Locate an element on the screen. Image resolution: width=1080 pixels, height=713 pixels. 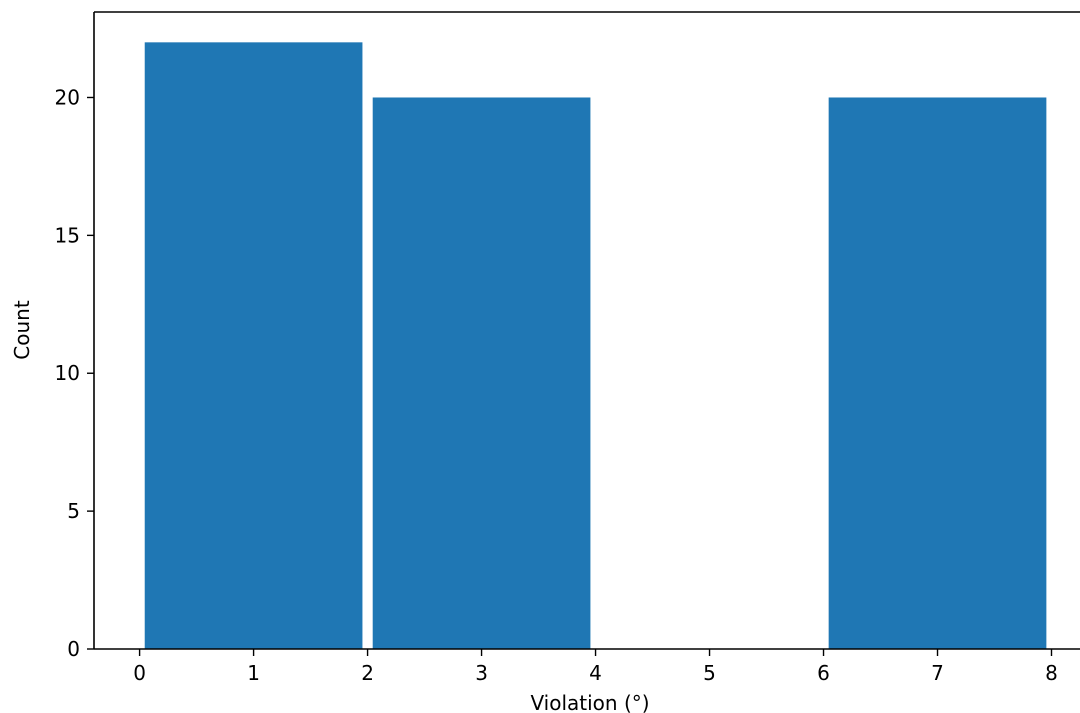
y-tick-label: 10 is located at coordinates (67, 373).